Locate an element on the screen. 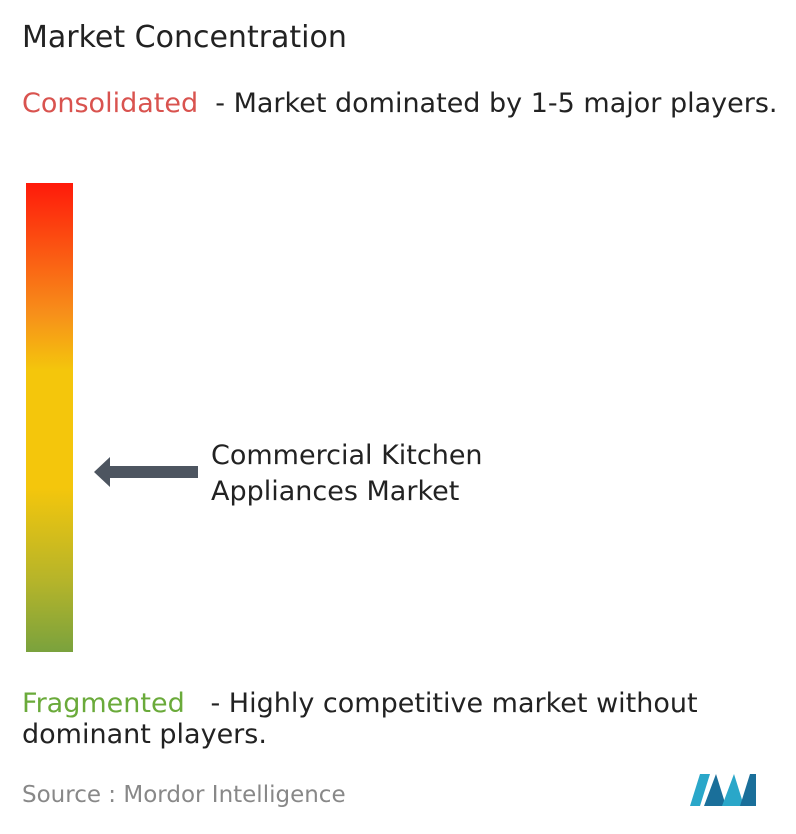  source: Source : Mordor Intelligence is located at coordinates (184, 795).